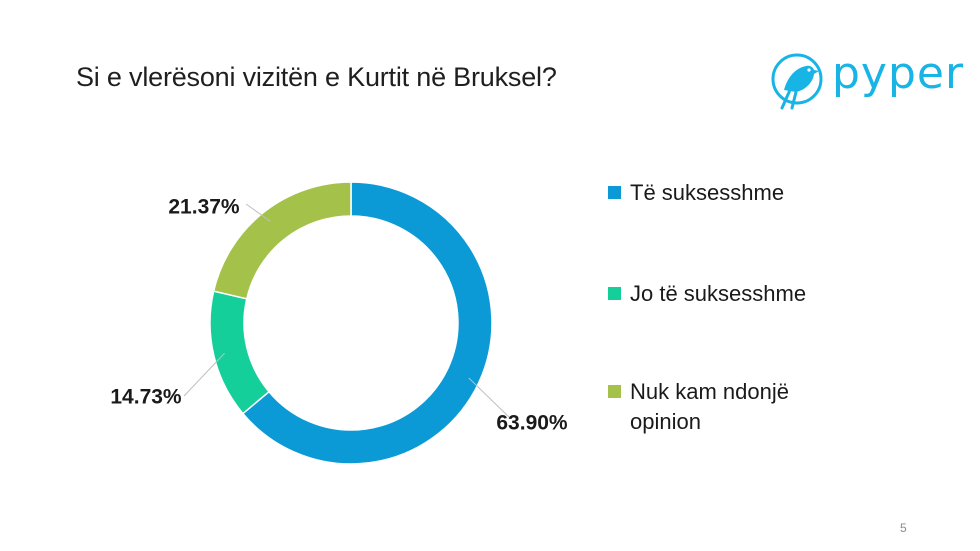  I want to click on data-label-0: 63.90%, so click(532, 423).